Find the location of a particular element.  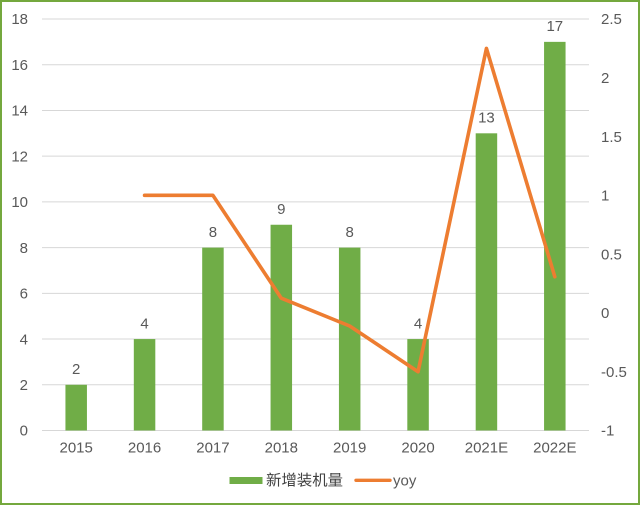

svg-text: -1 is located at coordinates (607, 431).